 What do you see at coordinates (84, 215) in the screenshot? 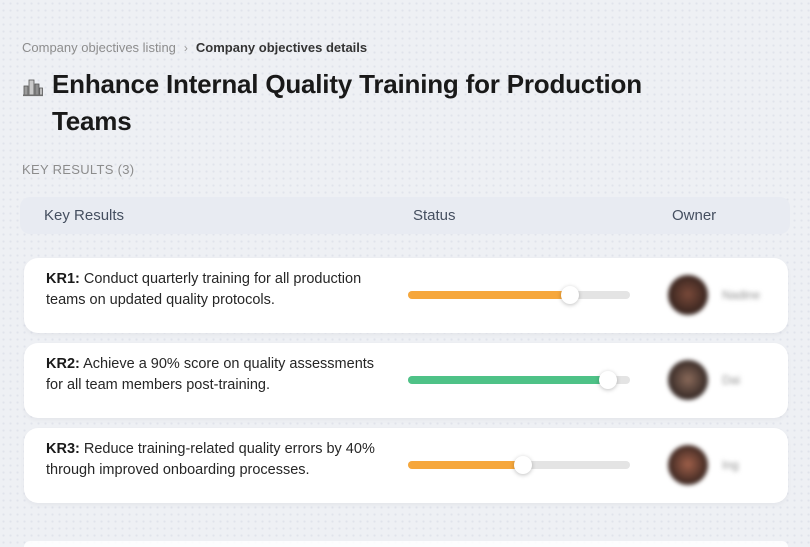
I see `column-header-key-results: Key Results` at bounding box center [84, 215].